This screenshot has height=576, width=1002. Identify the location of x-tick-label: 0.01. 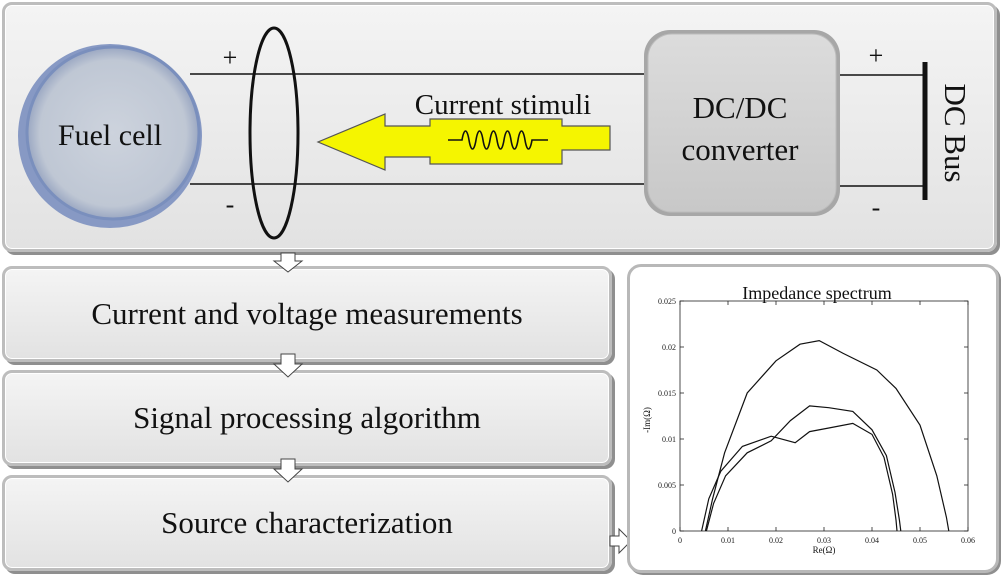
(728, 540).